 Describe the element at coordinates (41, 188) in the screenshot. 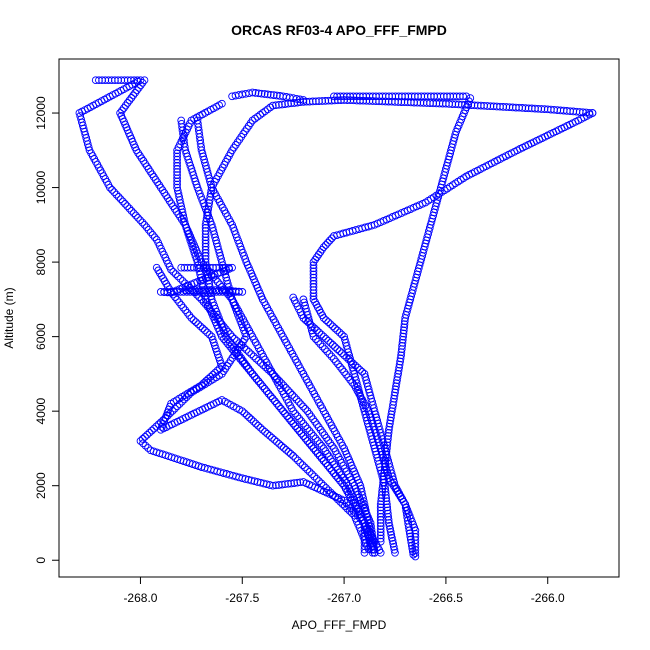

I see `y-tick-label: 10000` at that location.